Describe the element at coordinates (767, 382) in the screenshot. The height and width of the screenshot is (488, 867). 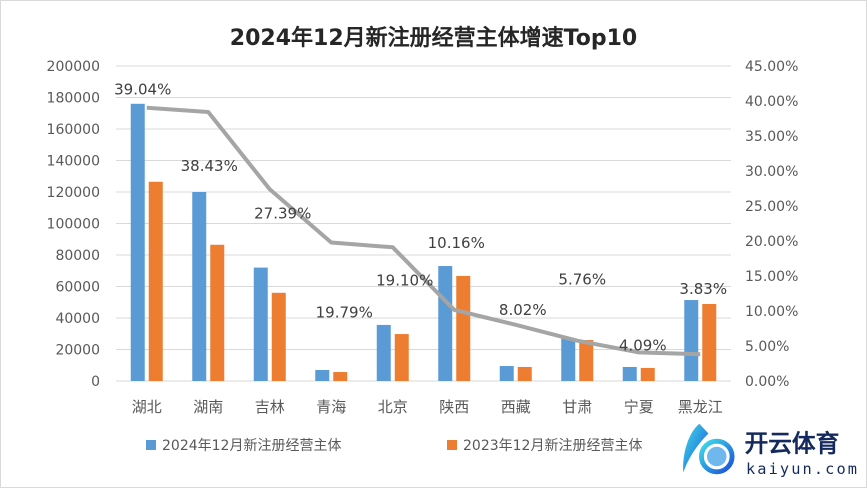
I see `y2-tick-label: 0.00%` at that location.